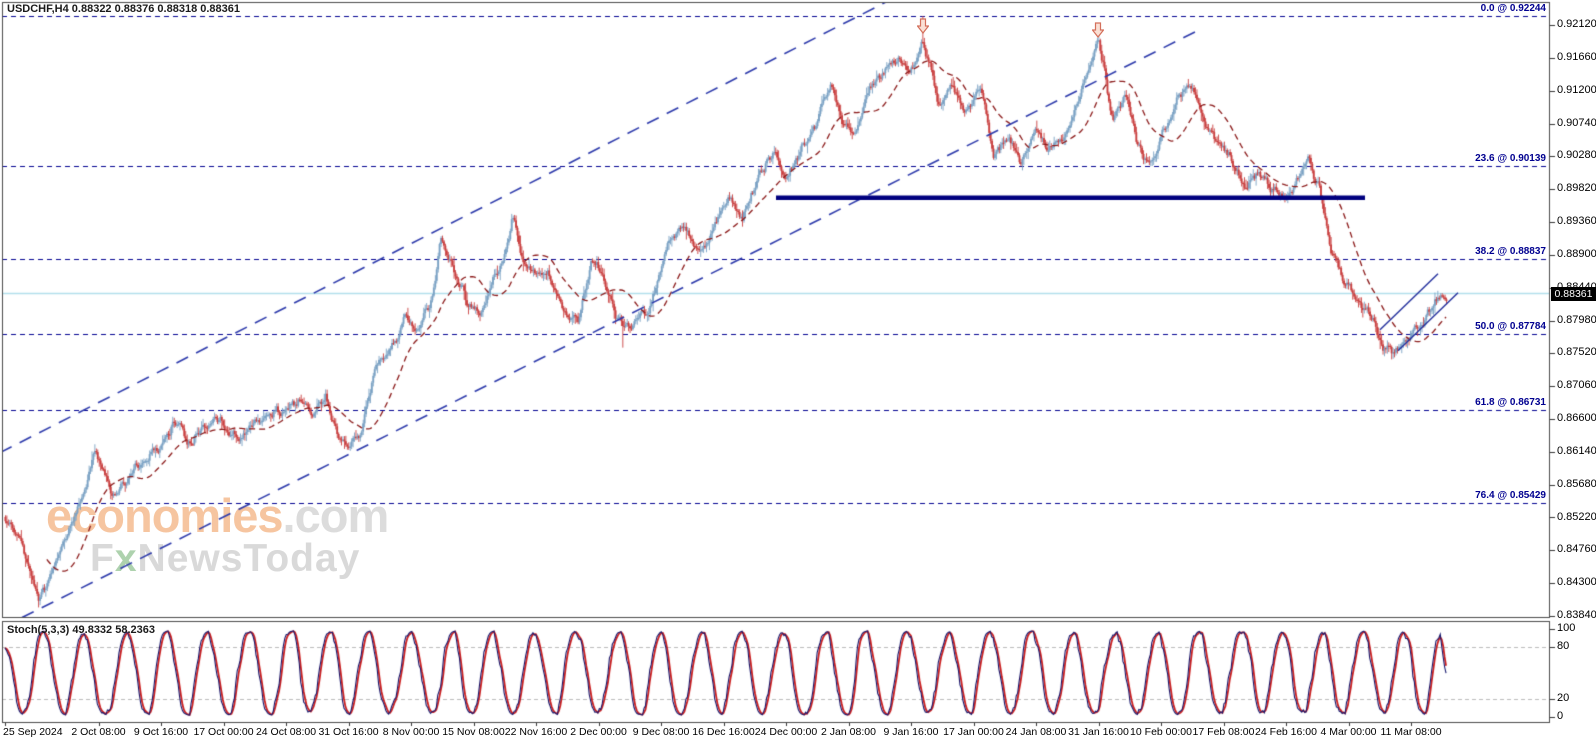 This screenshot has height=743, width=1596. What do you see at coordinates (223, 732) in the screenshot?
I see `date-axis-label: 17 Oct 00:00` at bounding box center [223, 732].